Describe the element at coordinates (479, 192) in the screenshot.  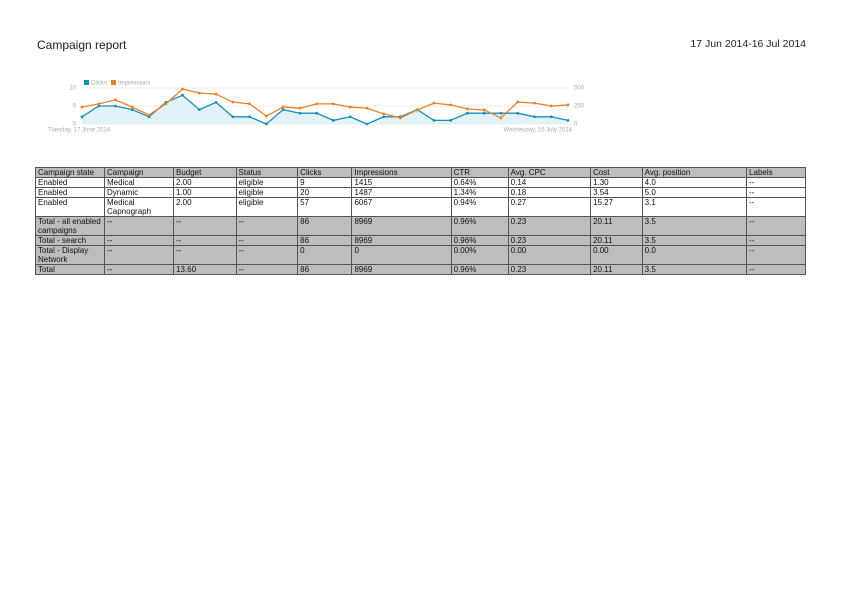
I see `table-cell: 1.34%` at that location.